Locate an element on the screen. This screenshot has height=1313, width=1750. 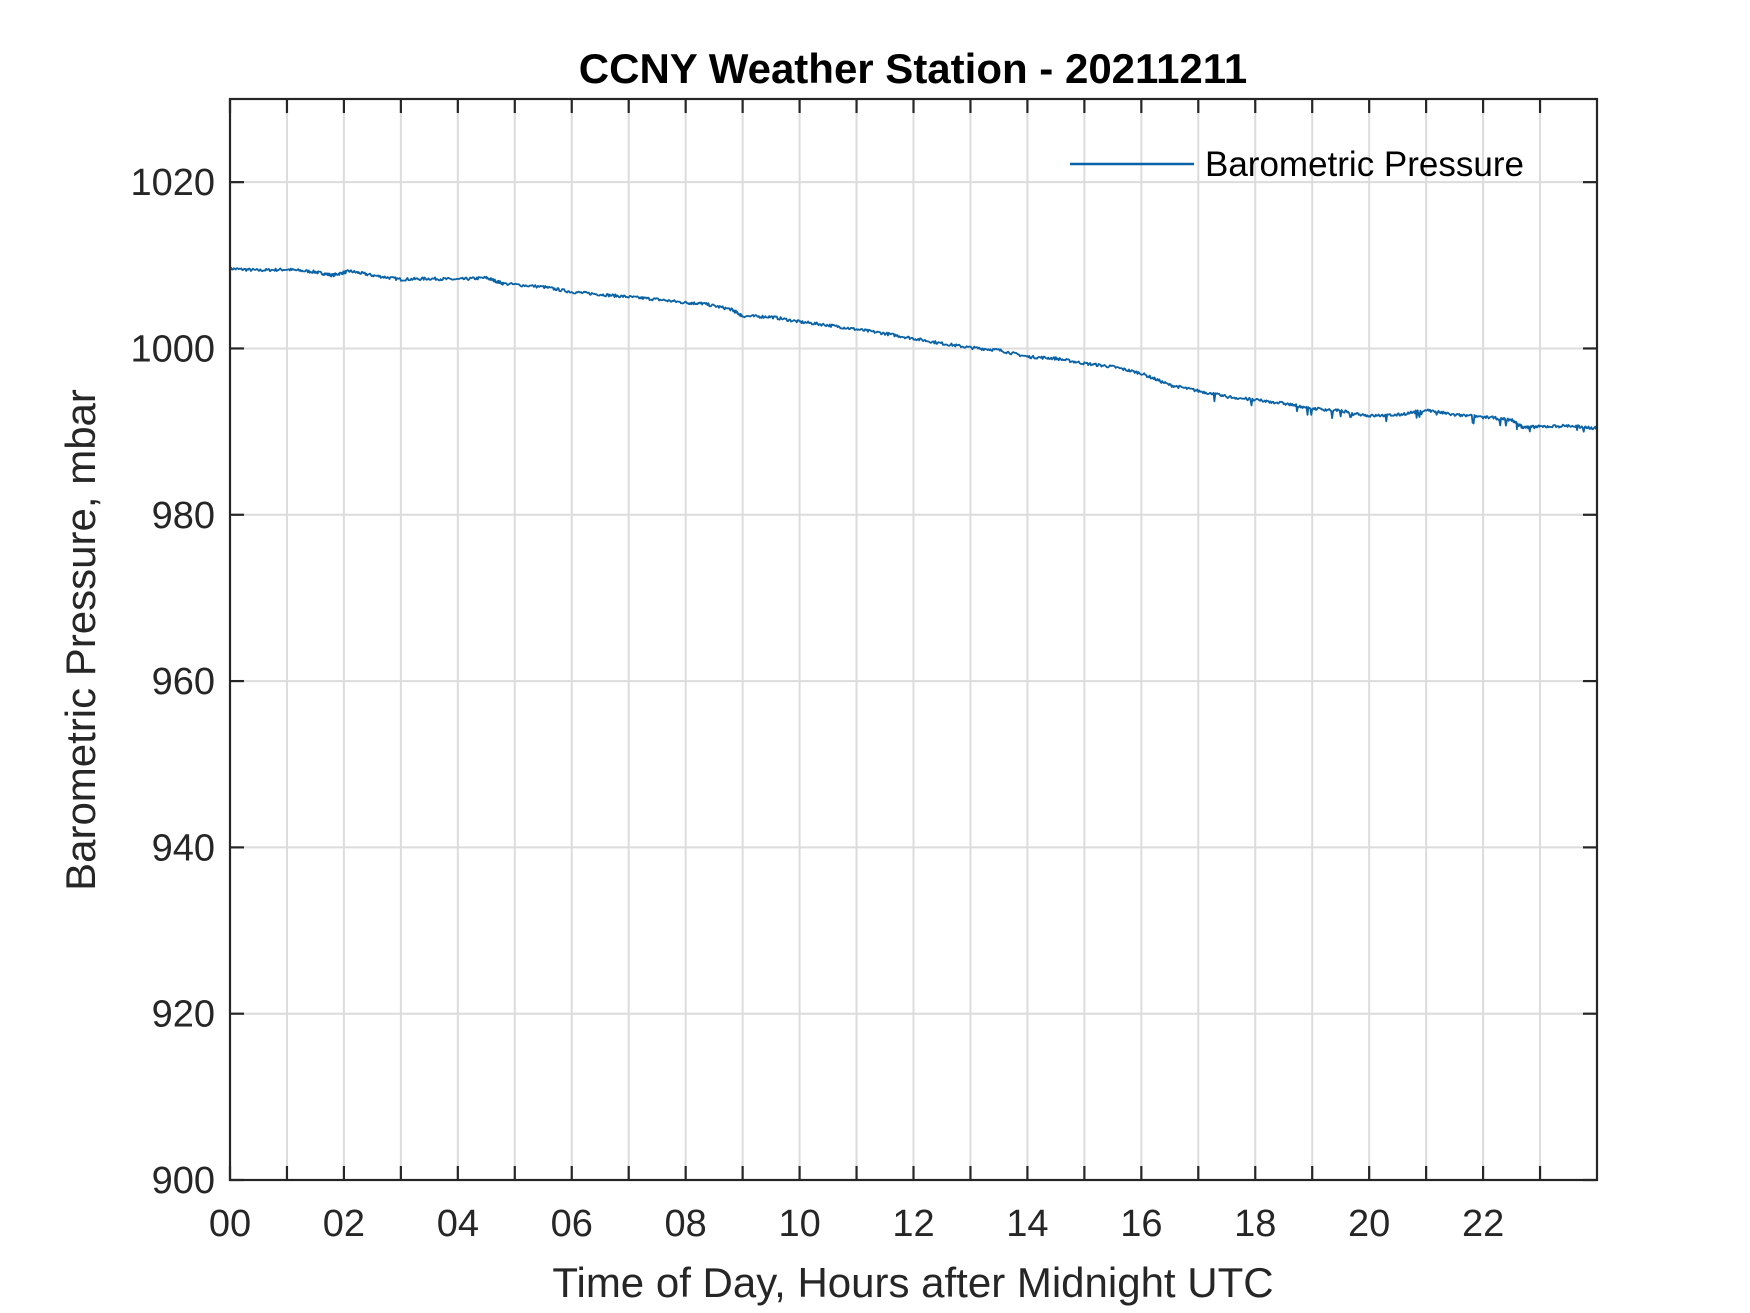
x-tick-label: 06 is located at coordinates (572, 1224).